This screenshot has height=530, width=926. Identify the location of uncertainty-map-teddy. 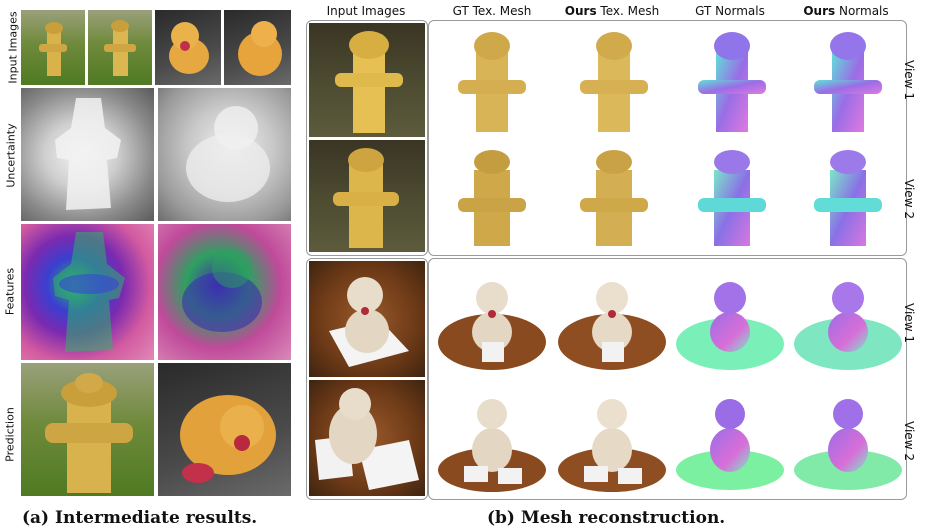
(224, 154).